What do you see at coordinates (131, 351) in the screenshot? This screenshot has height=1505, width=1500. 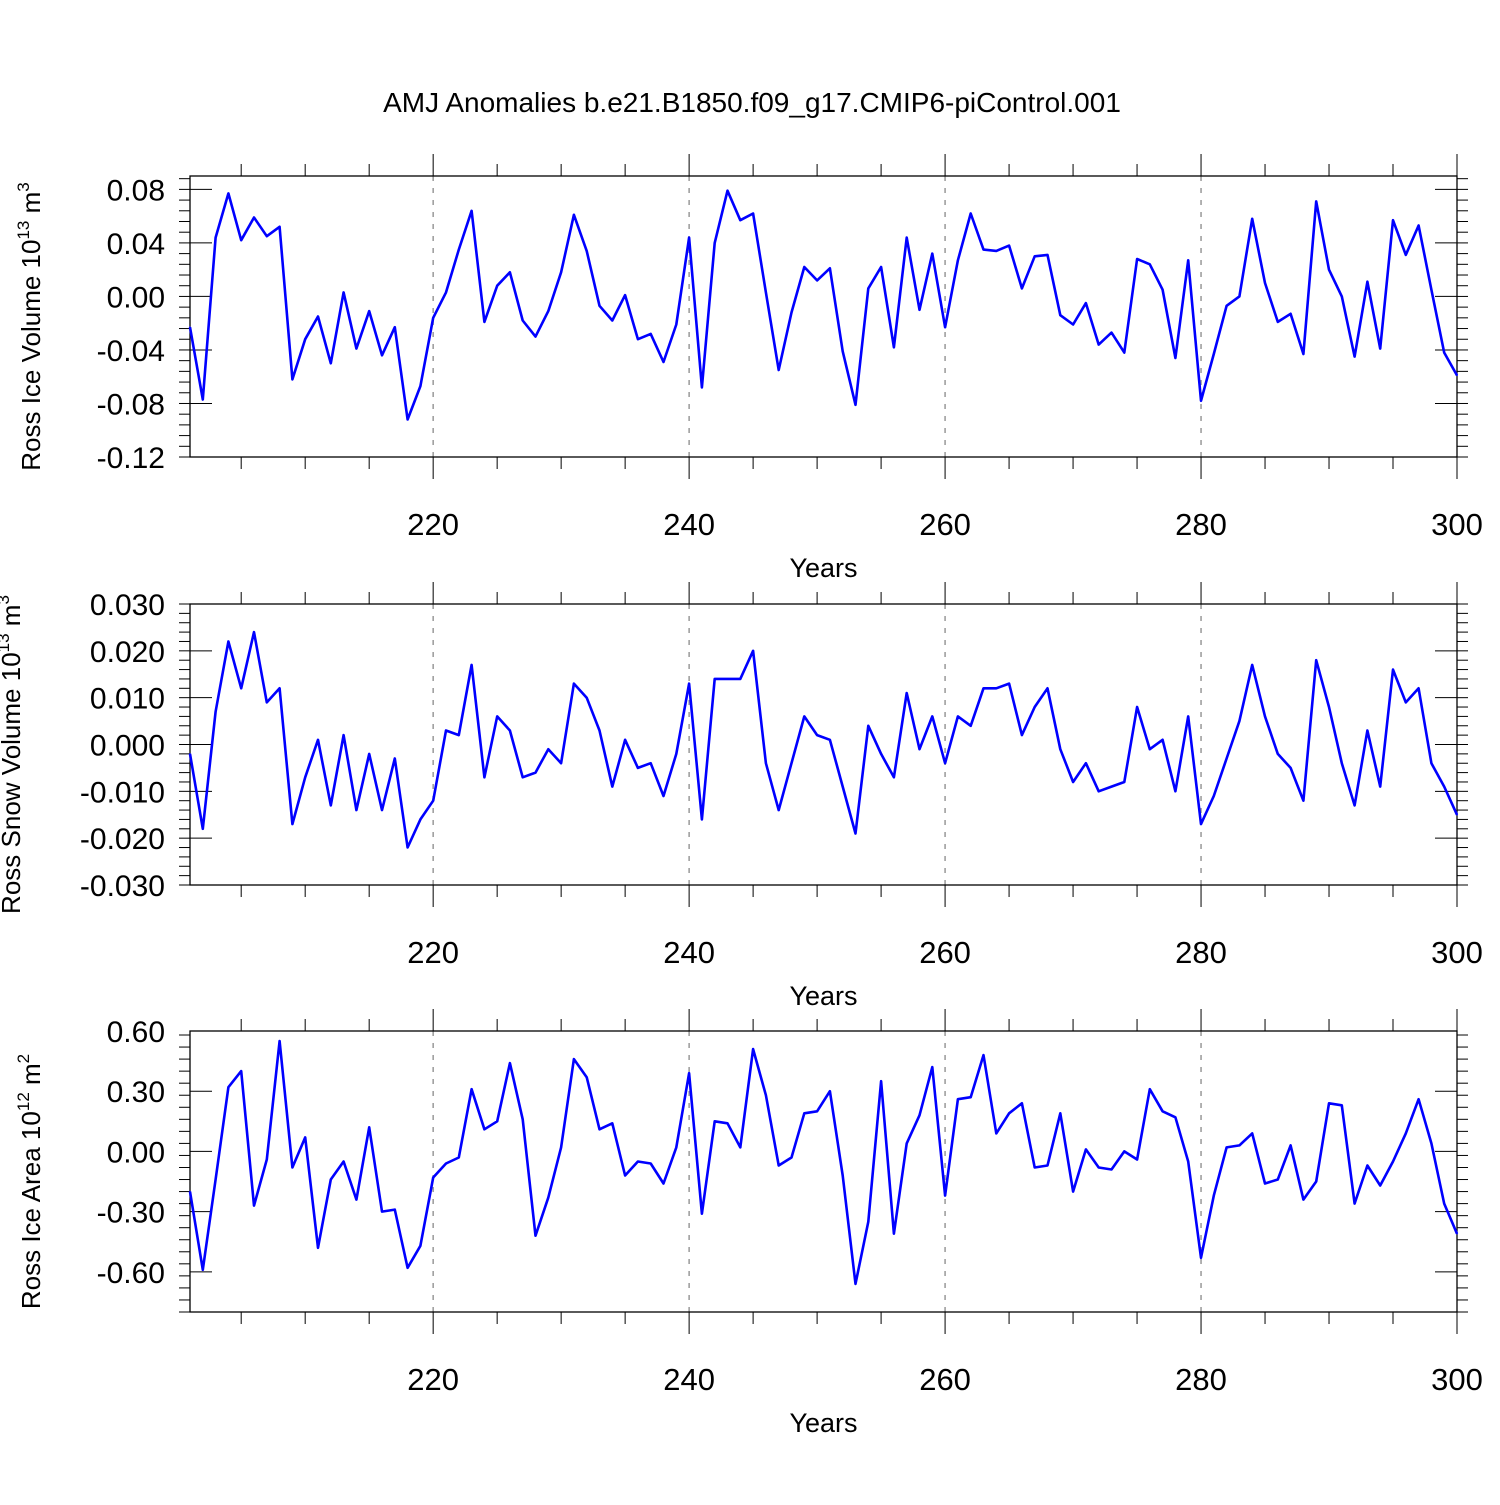 I see `y-tick-label: -0.04` at bounding box center [131, 351].